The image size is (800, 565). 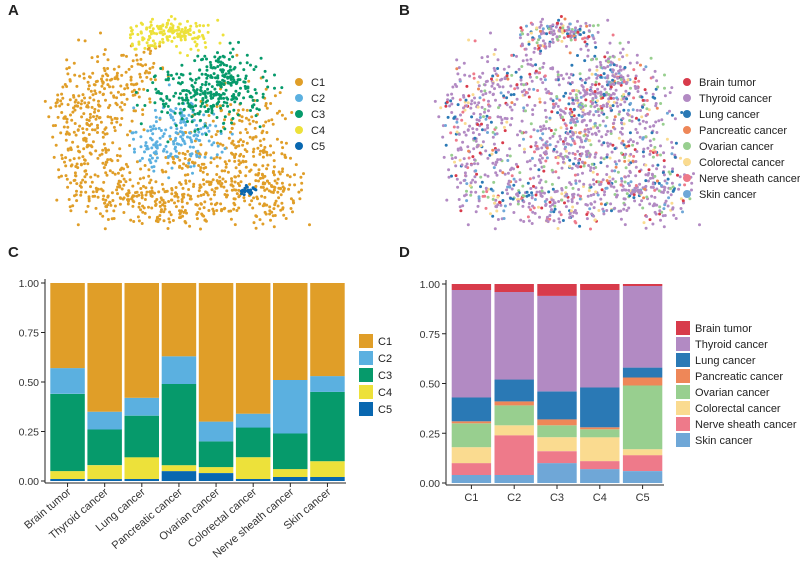 I want to click on bar-segment-nerve-sheath-cancer-c4, so click(x=290, y=473).